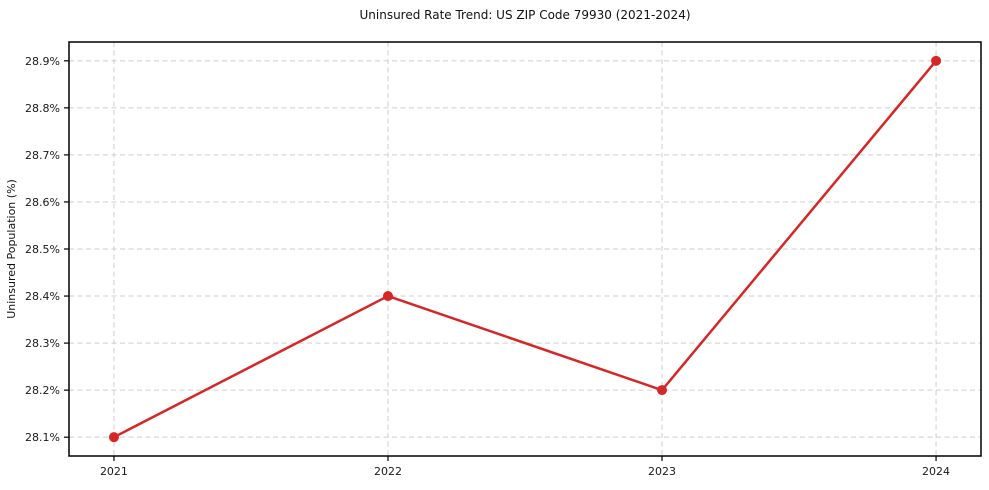  I want to click on y-tick-label: 28.9%, so click(42, 61).